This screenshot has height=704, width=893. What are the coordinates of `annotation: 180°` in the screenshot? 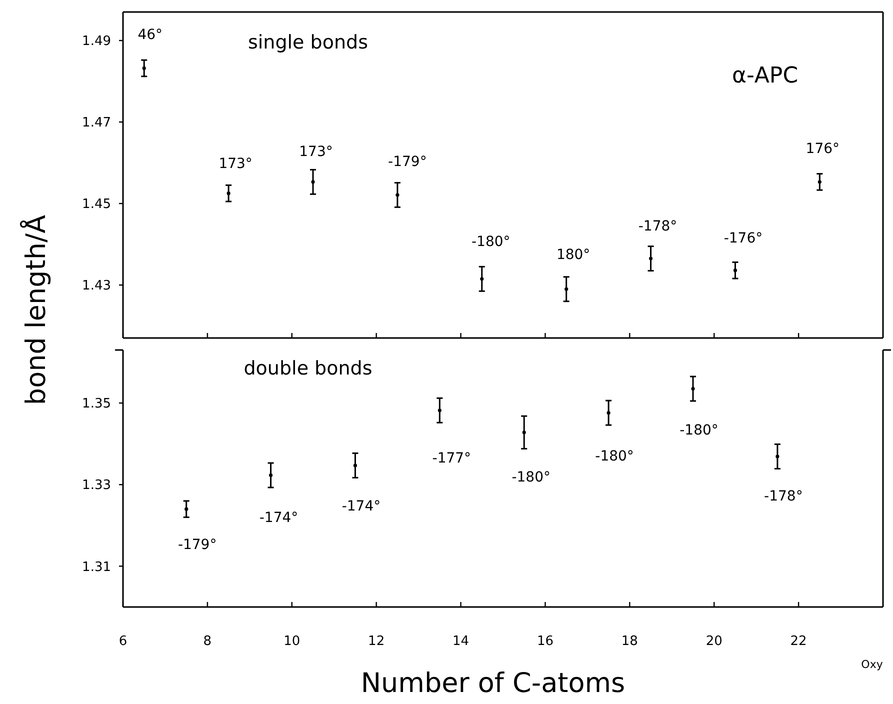 It's located at (573, 255).